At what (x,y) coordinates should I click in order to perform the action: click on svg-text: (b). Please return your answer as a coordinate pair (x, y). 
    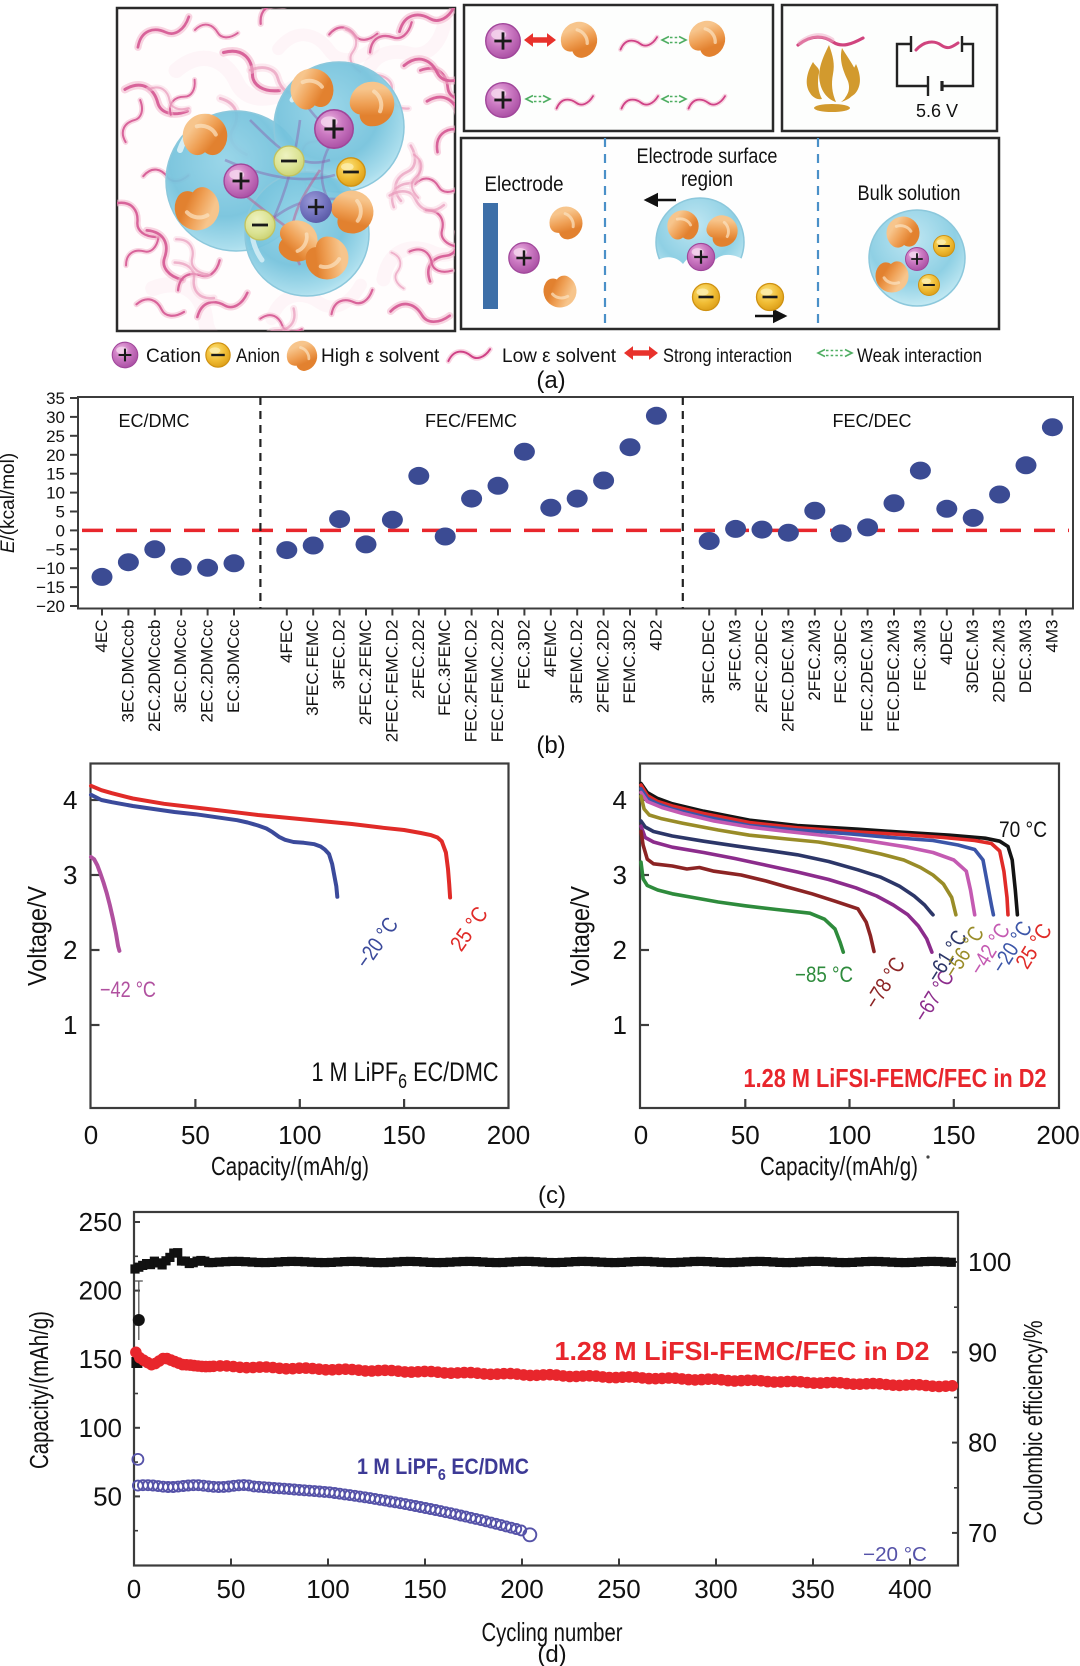
    Looking at the image, I should click on (550, 745).